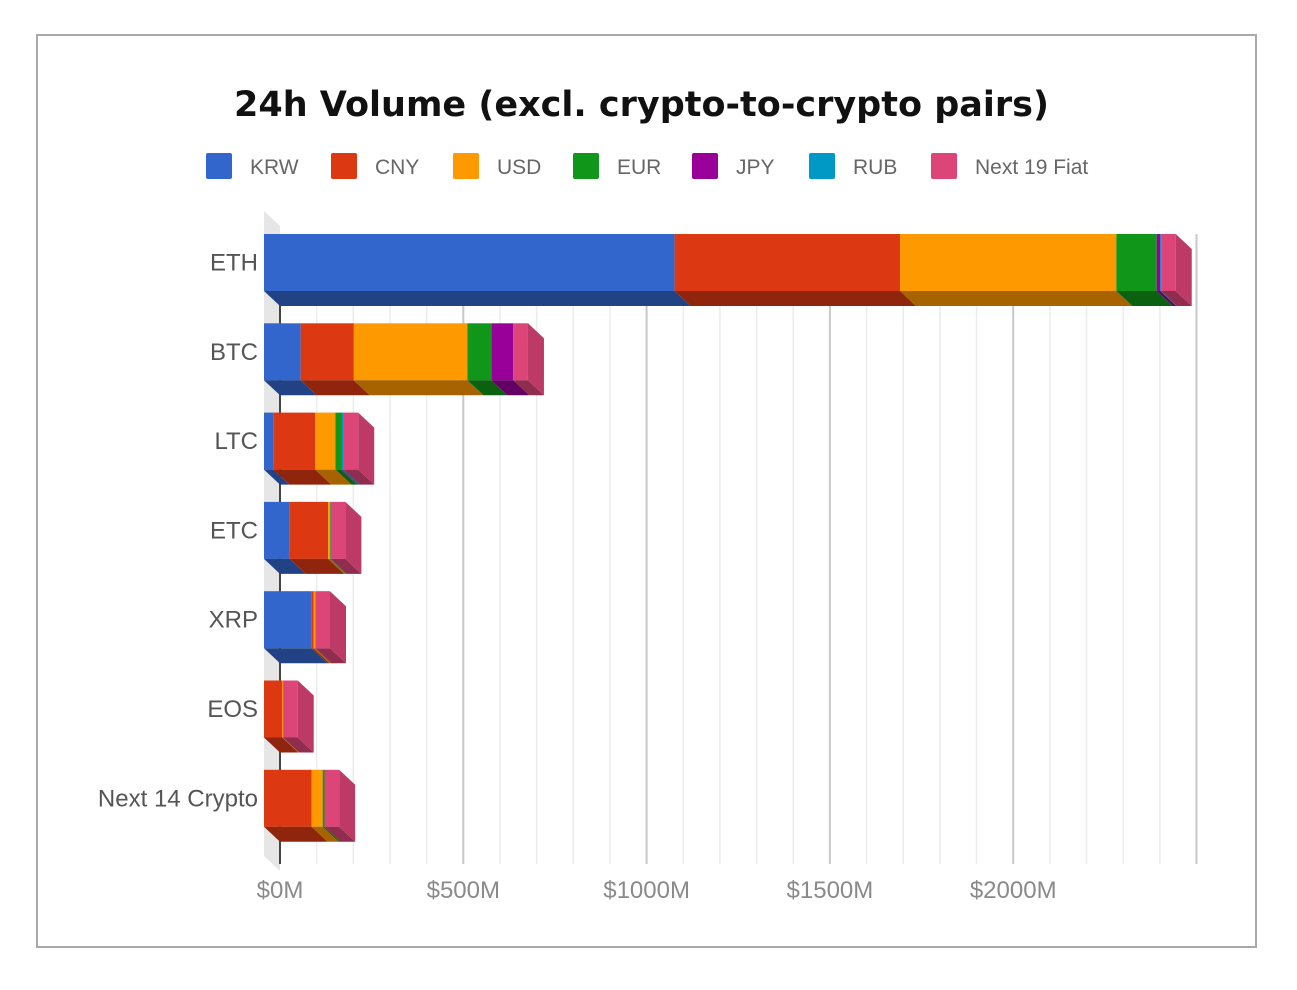  Describe the element at coordinates (646, 890) in the screenshot. I see `x-tick-label: $1000M` at that location.